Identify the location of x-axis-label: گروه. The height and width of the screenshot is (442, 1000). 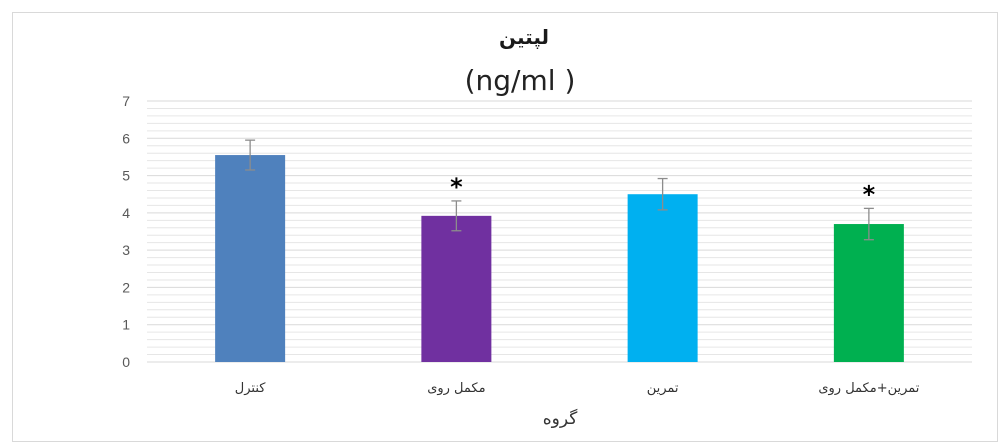
(560, 418).